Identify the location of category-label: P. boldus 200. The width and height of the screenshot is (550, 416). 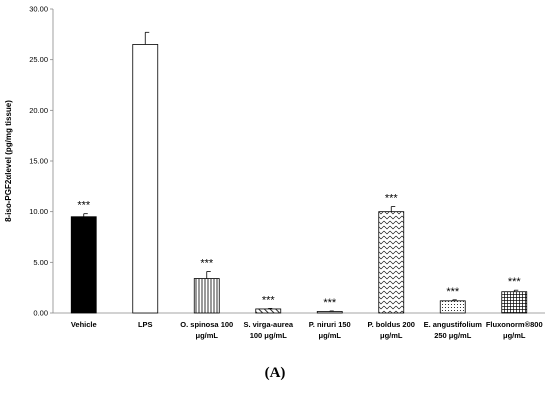
(391, 324).